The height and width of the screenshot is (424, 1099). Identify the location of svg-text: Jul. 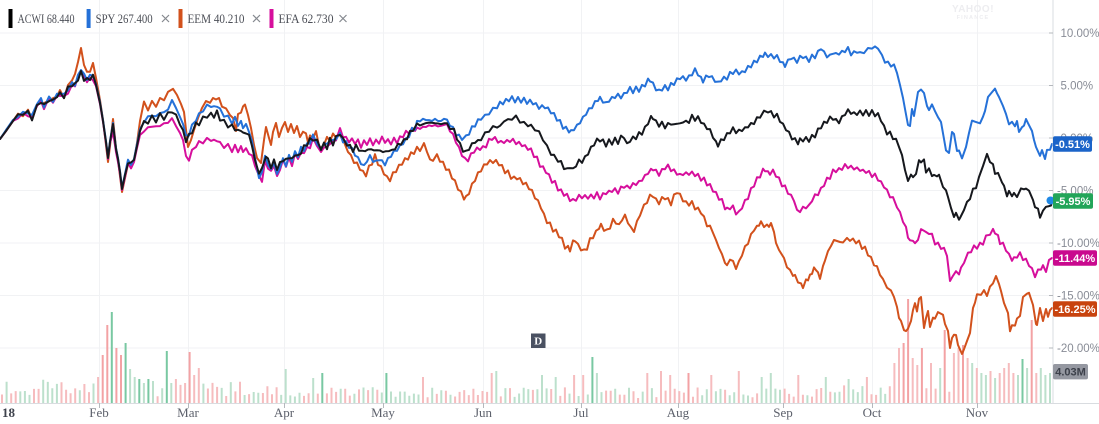
(581, 412).